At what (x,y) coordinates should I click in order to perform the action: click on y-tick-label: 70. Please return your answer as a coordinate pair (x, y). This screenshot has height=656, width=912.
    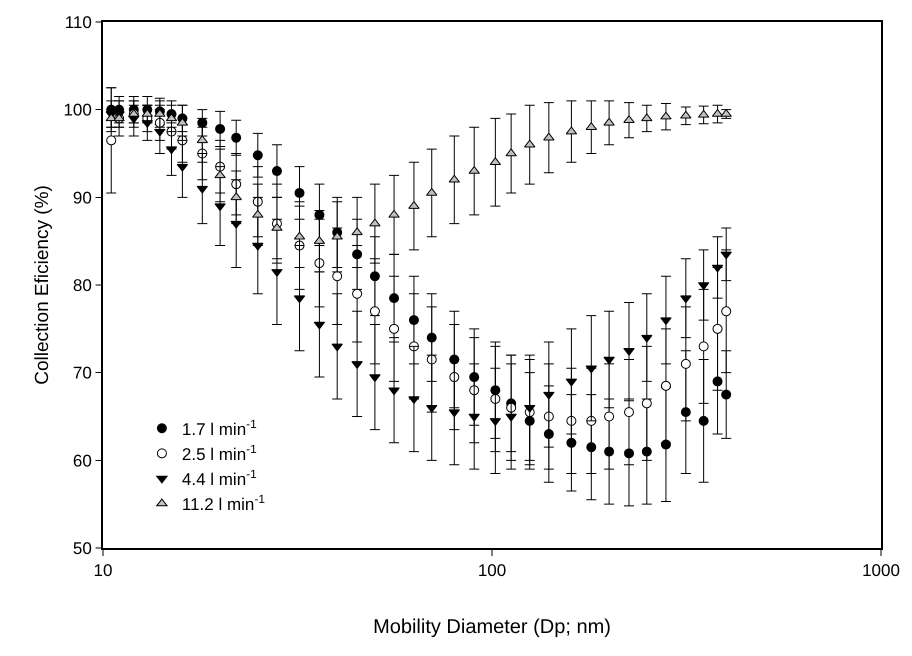
    Looking at the image, I should click on (82, 373).